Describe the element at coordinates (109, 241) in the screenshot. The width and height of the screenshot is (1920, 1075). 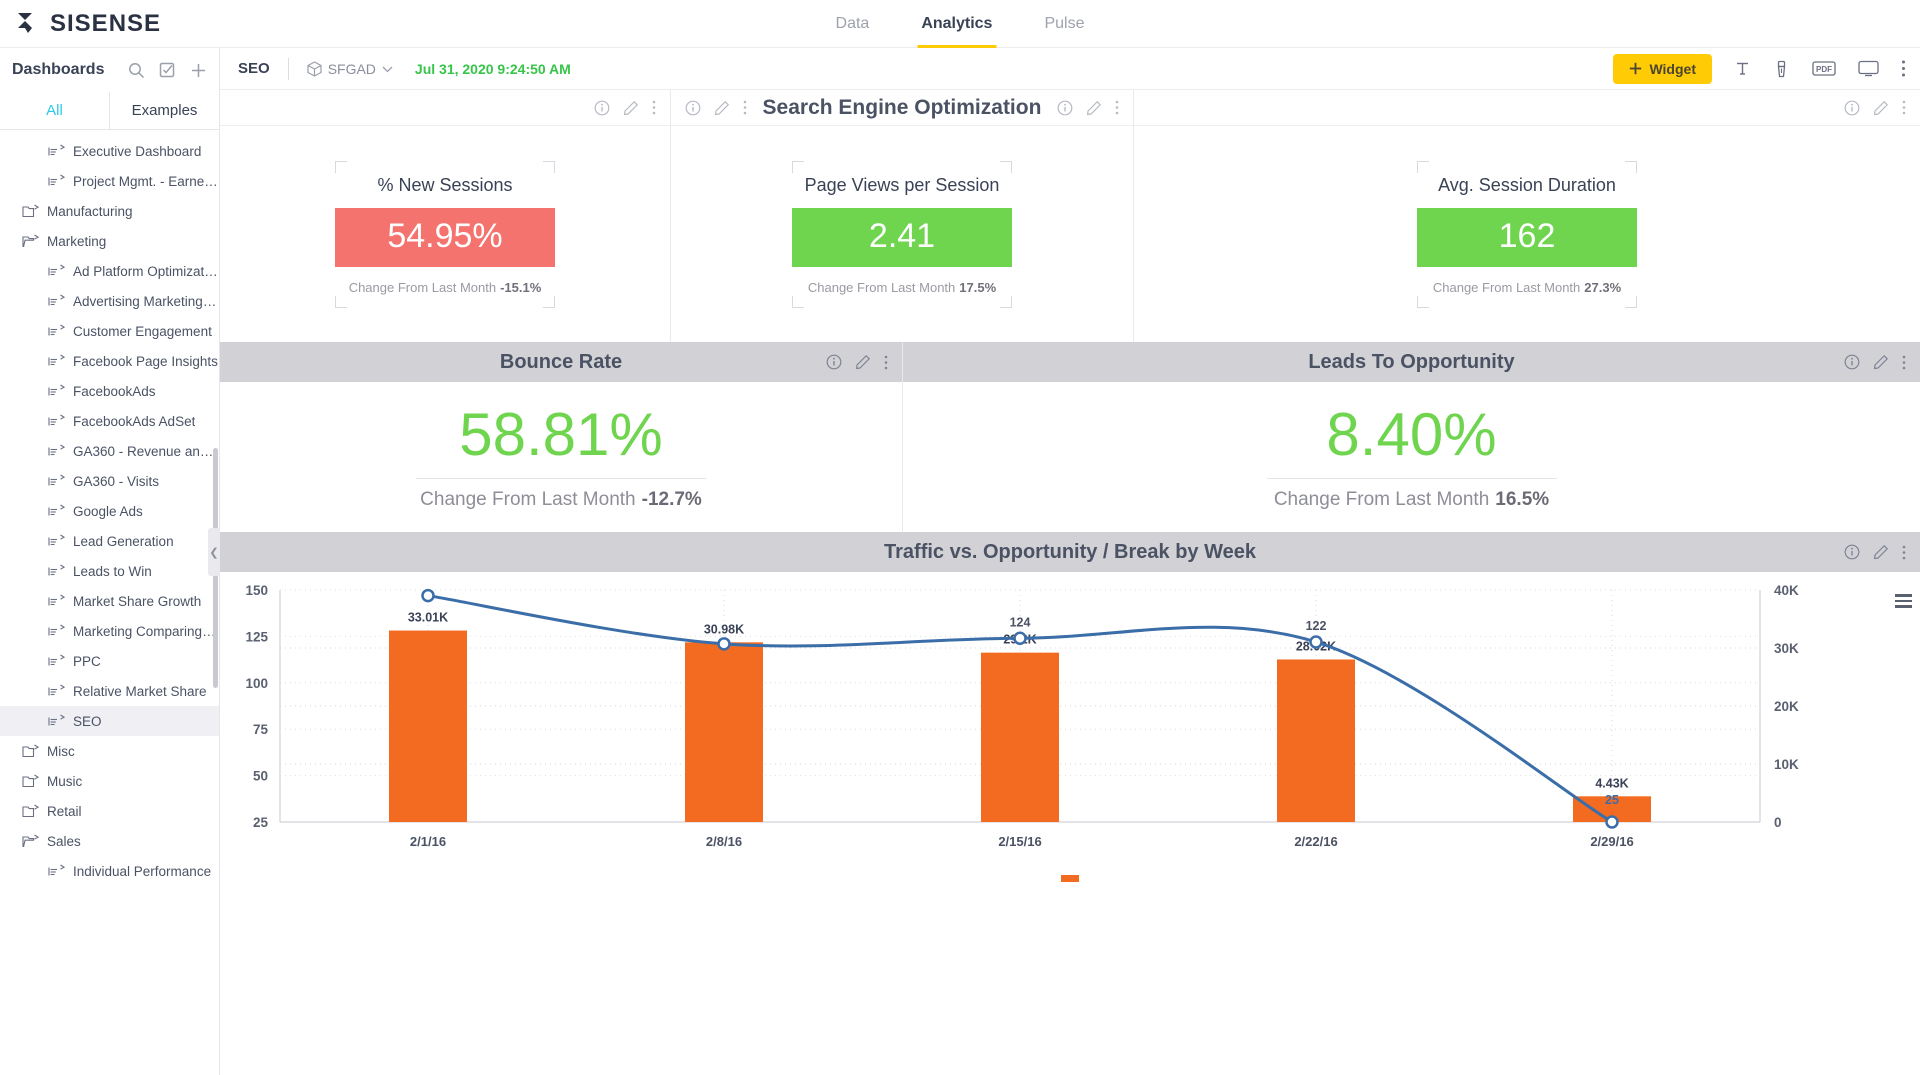
I see `sidebar-item-marketing: Marketing` at that location.